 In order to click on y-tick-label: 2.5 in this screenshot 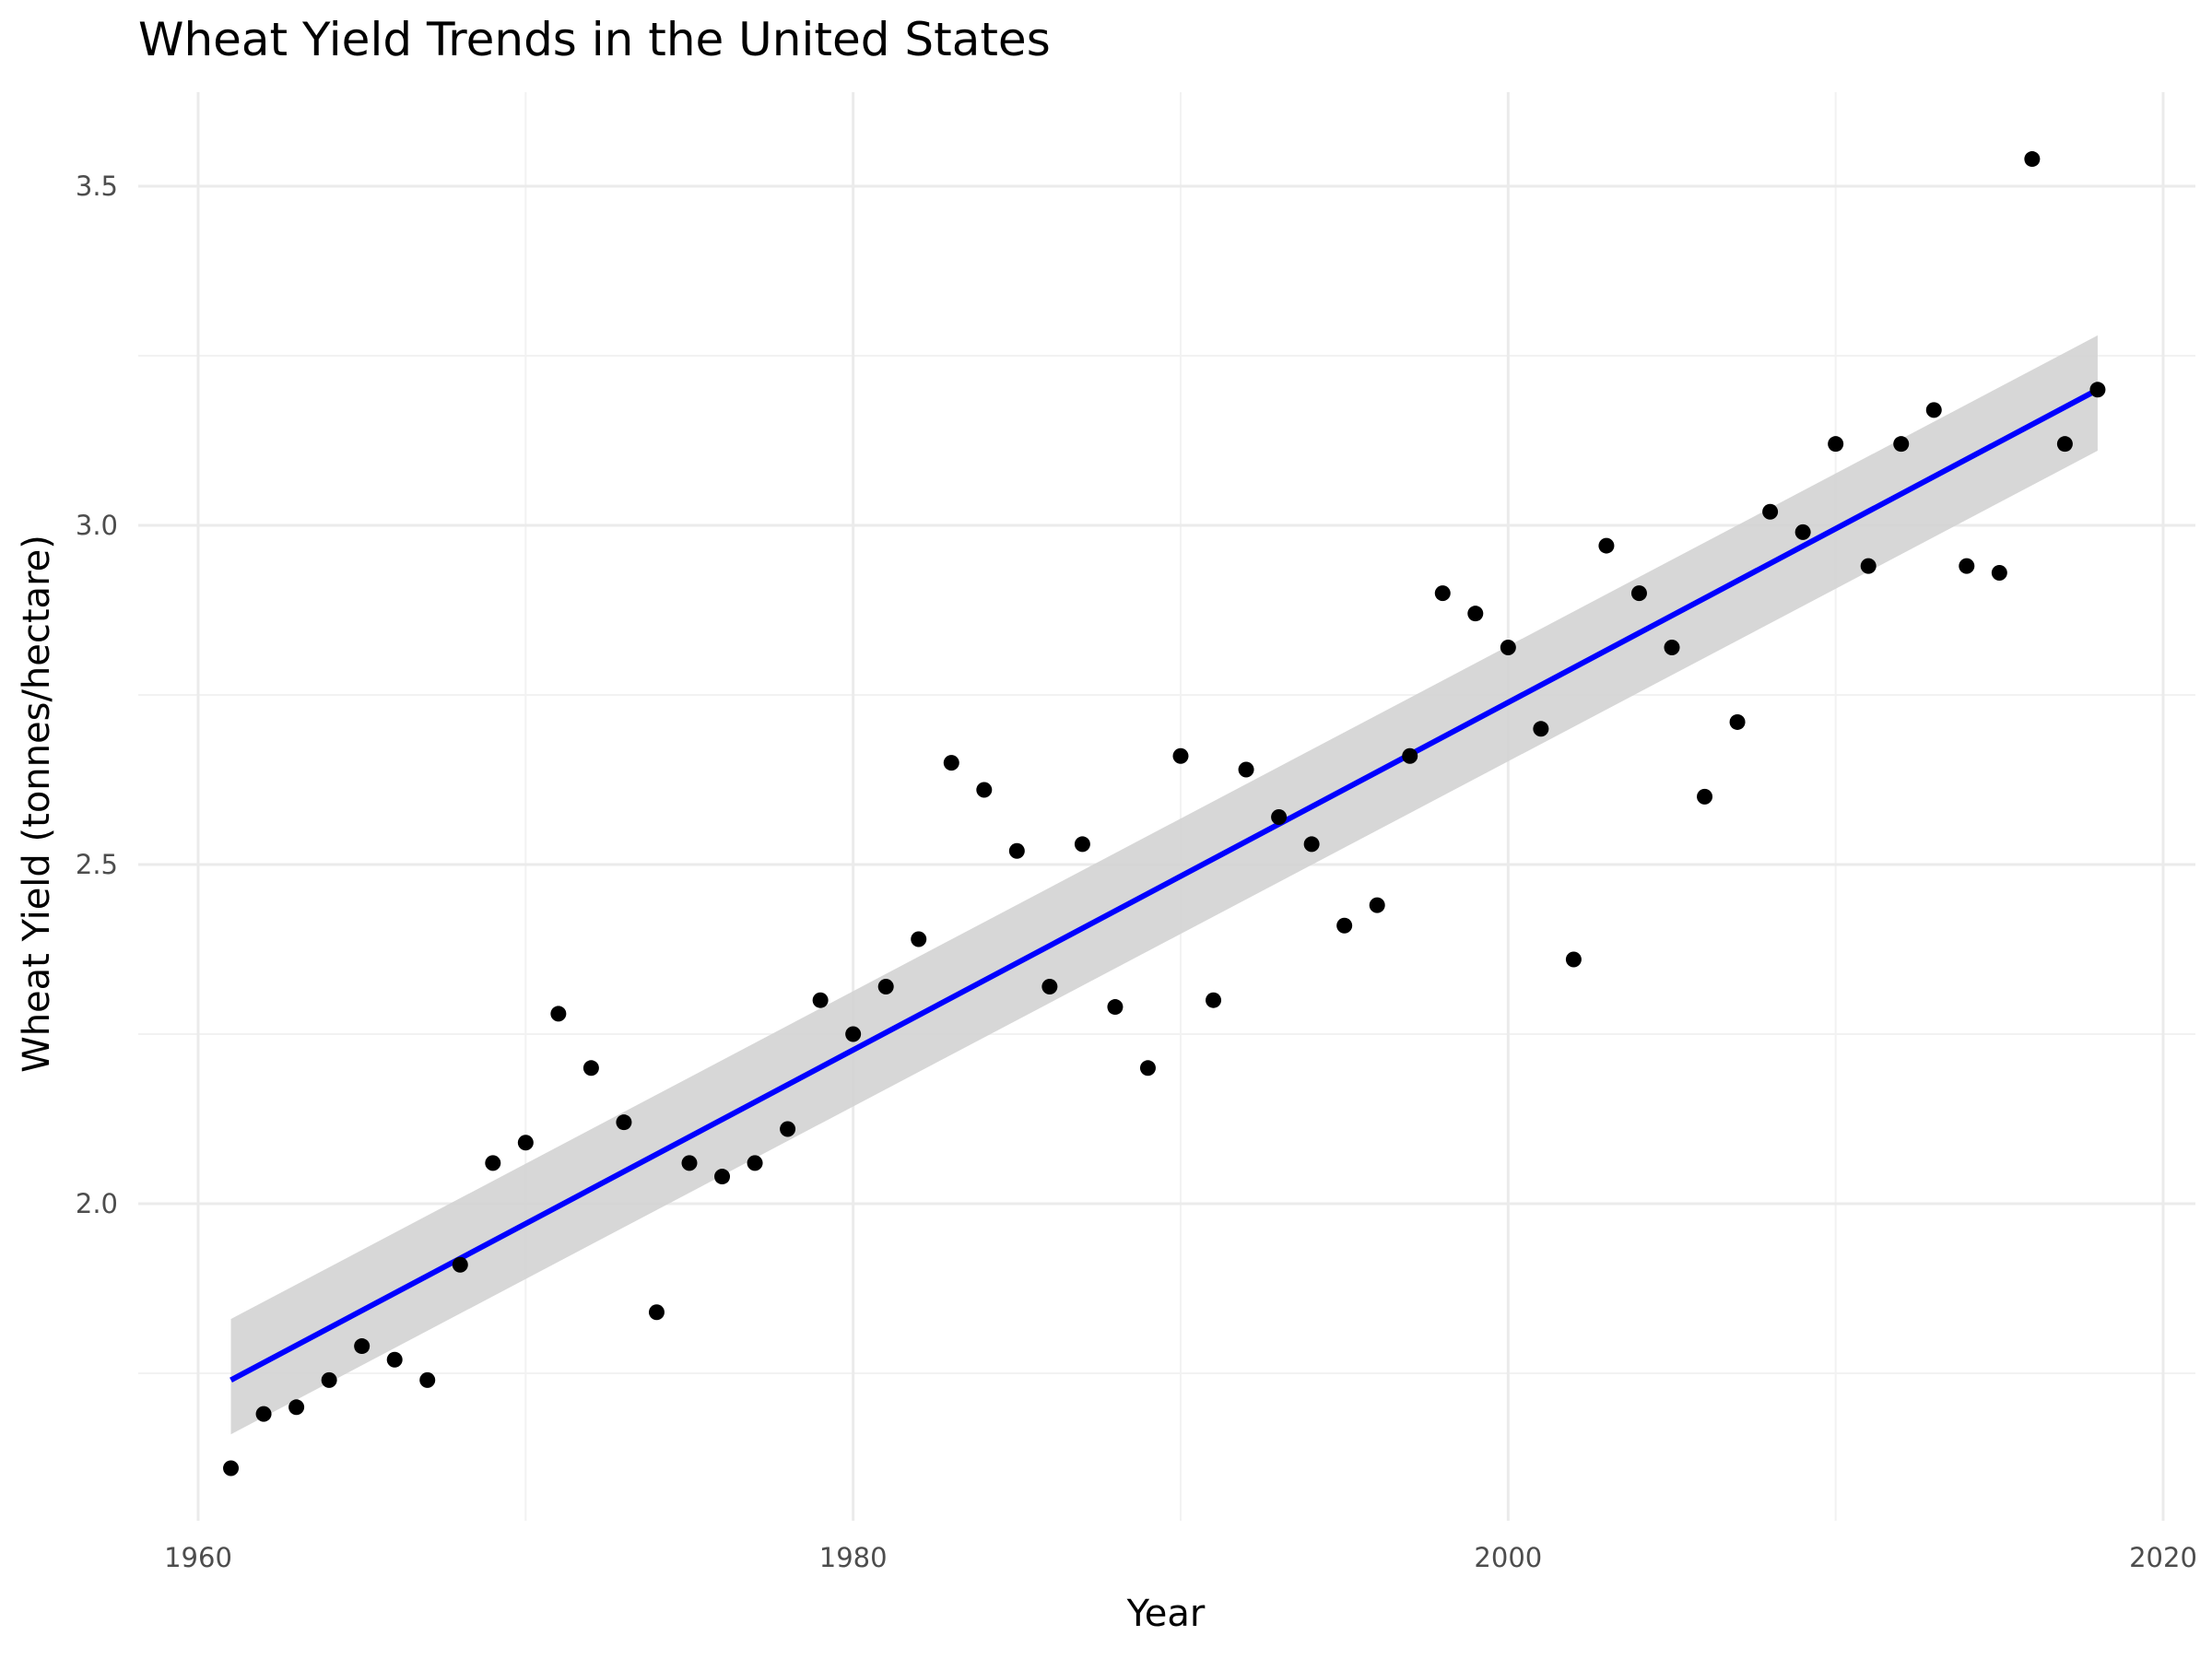, I will do `click(97, 864)`.